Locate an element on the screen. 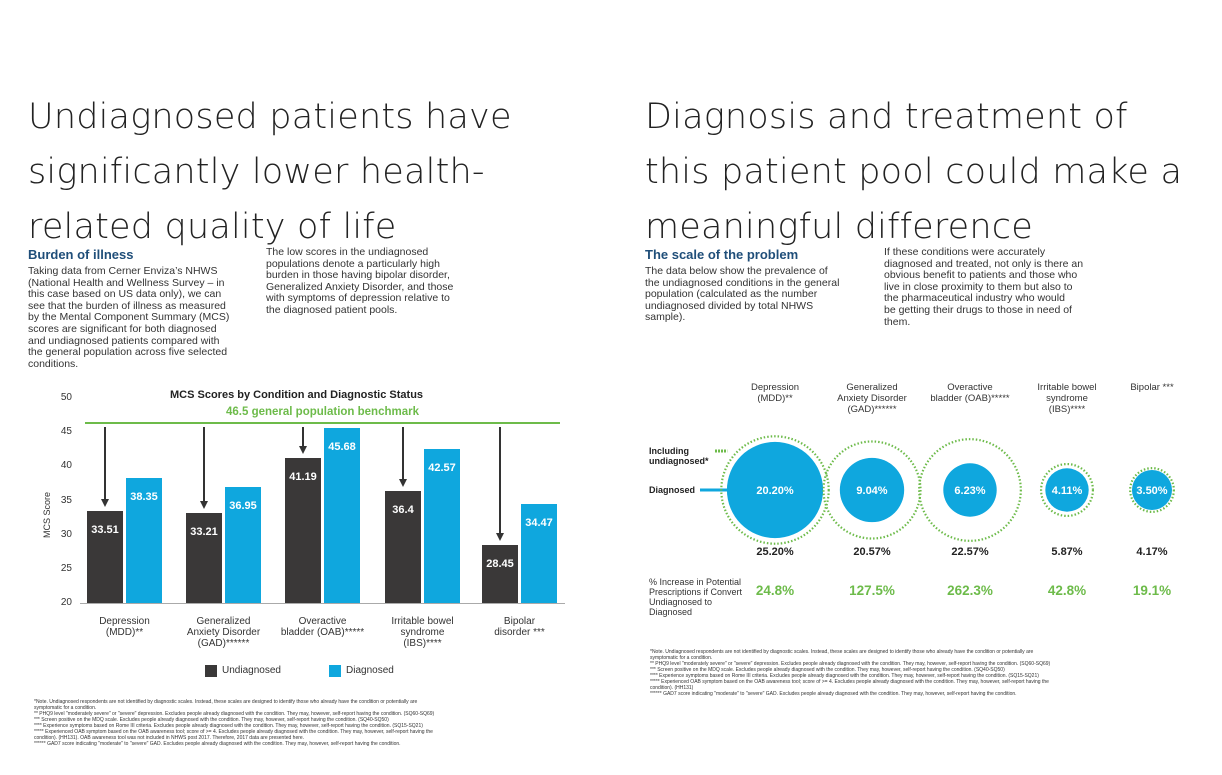 The width and height of the screenshot is (1222, 775). including-value-label: 4.17% is located at coordinates (1151, 552).